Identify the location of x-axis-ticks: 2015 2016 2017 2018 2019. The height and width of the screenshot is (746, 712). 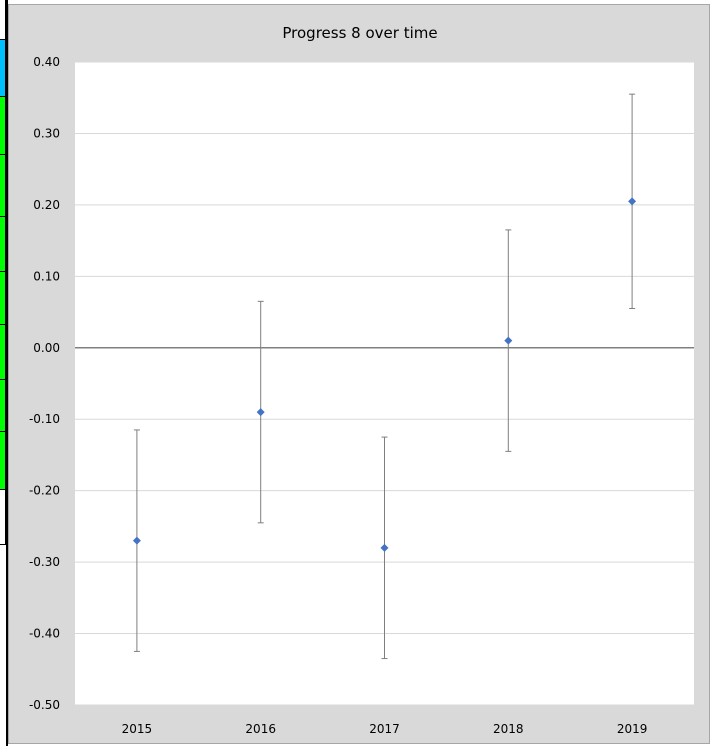
(385, 729).